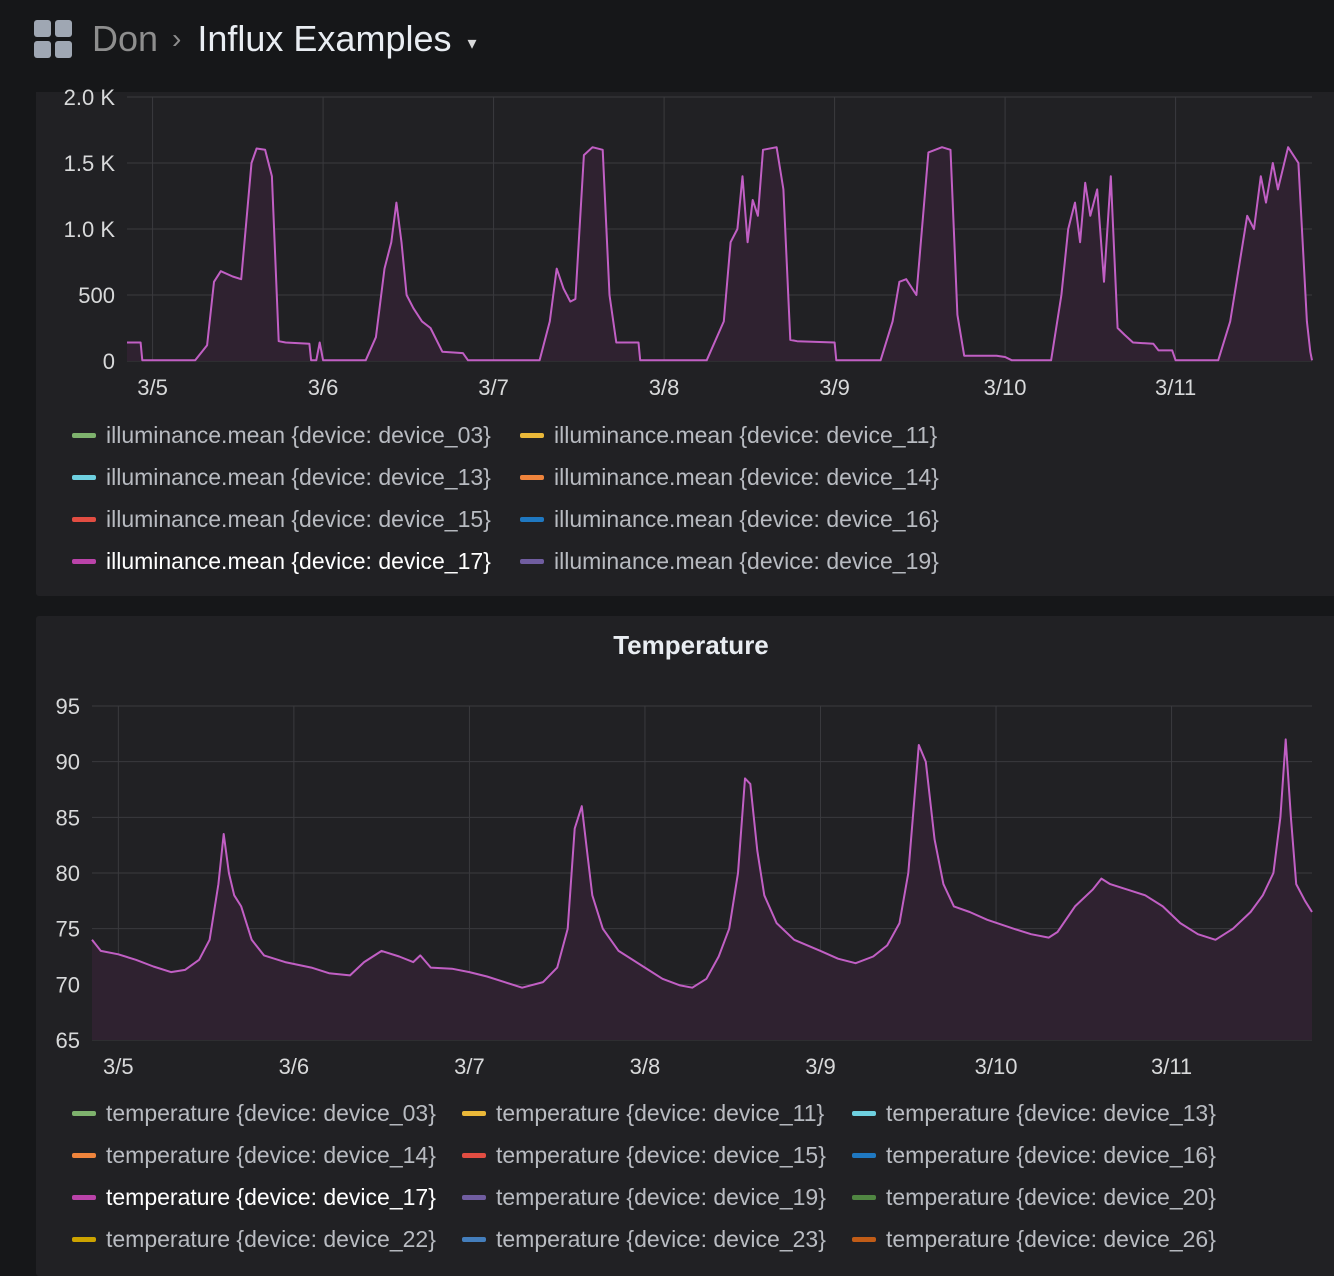 Image resolution: width=1334 pixels, height=1276 pixels. What do you see at coordinates (298, 519) in the screenshot?
I see `legend-label: illuminance.mean {device: device_15}` at bounding box center [298, 519].